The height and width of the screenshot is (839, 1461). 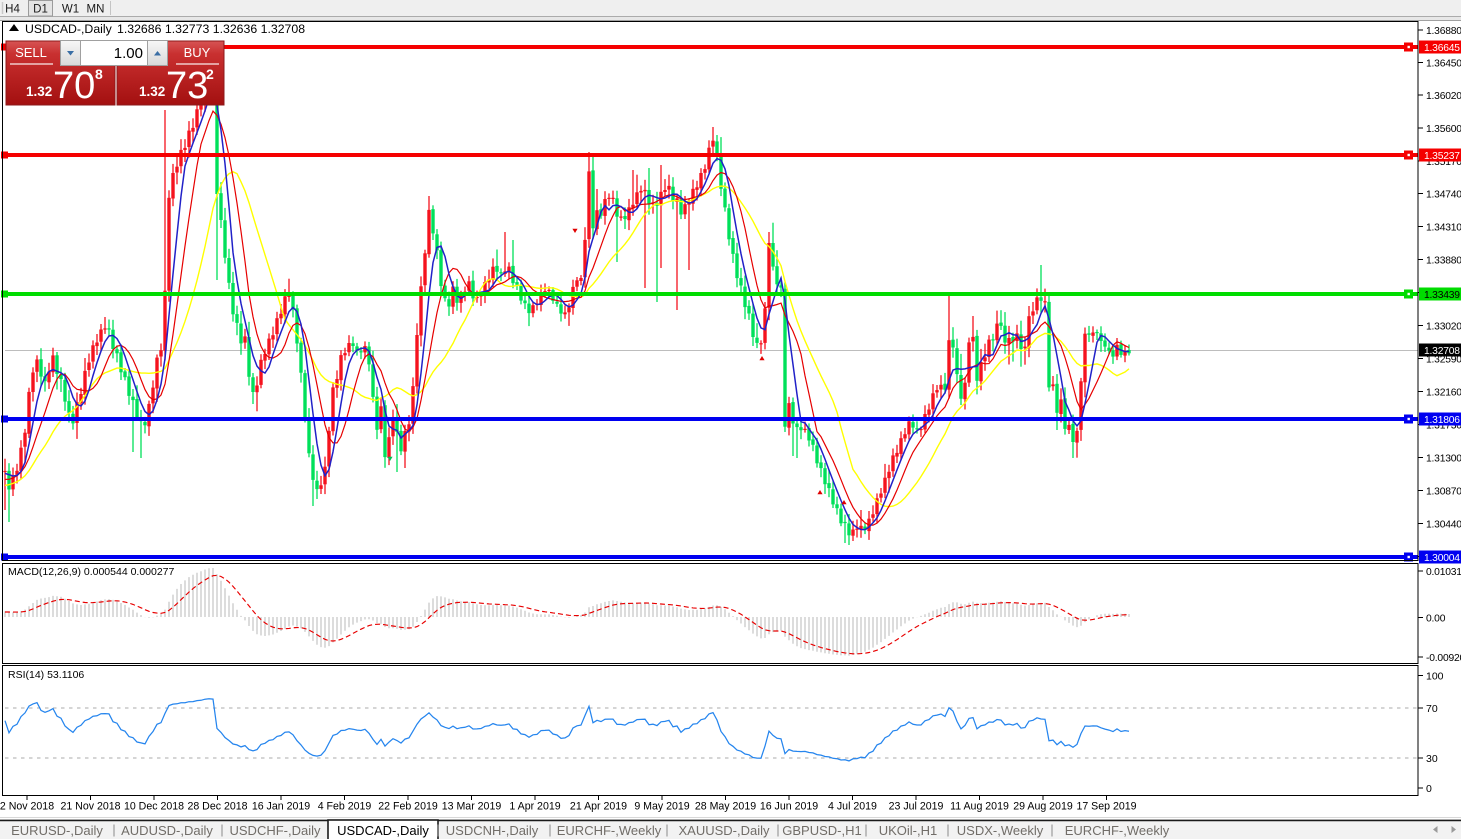 I want to click on svg-text: GBPUSD-,H1, so click(x=821, y=830).